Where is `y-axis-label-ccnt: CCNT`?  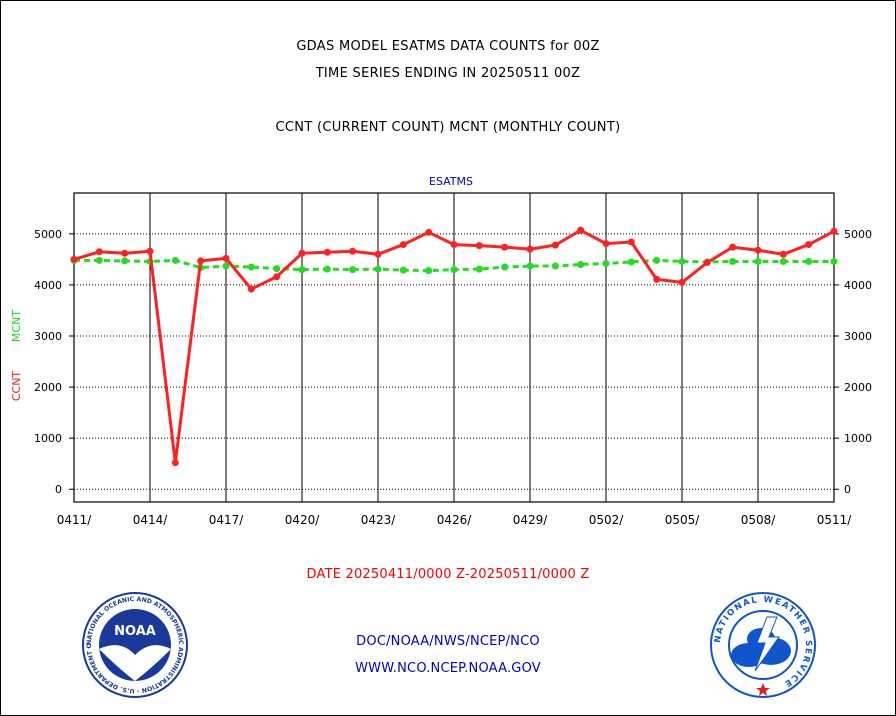
y-axis-label-ccnt: CCNT is located at coordinates (16, 386).